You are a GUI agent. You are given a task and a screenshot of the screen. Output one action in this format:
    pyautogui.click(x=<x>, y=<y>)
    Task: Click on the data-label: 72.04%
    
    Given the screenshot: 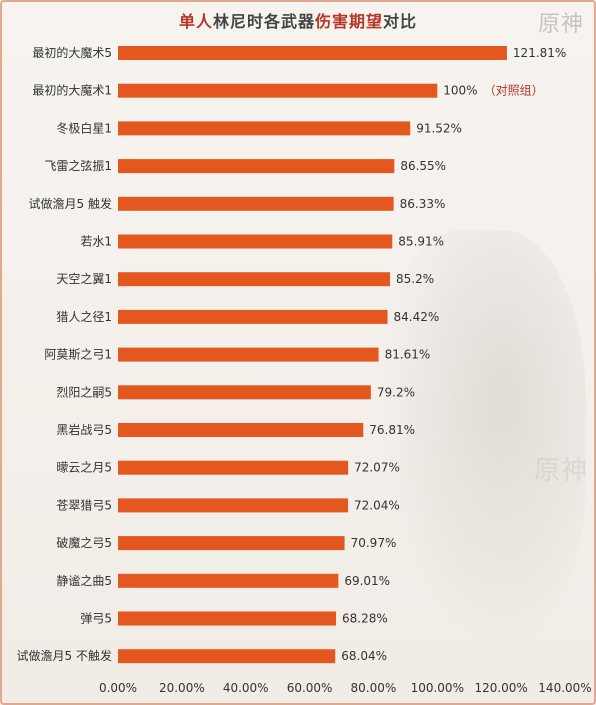 What is the action you would take?
    pyautogui.click(x=377, y=505)
    